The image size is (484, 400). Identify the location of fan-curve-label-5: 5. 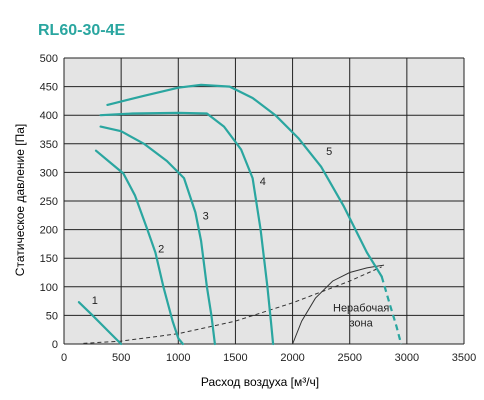
(329, 152).